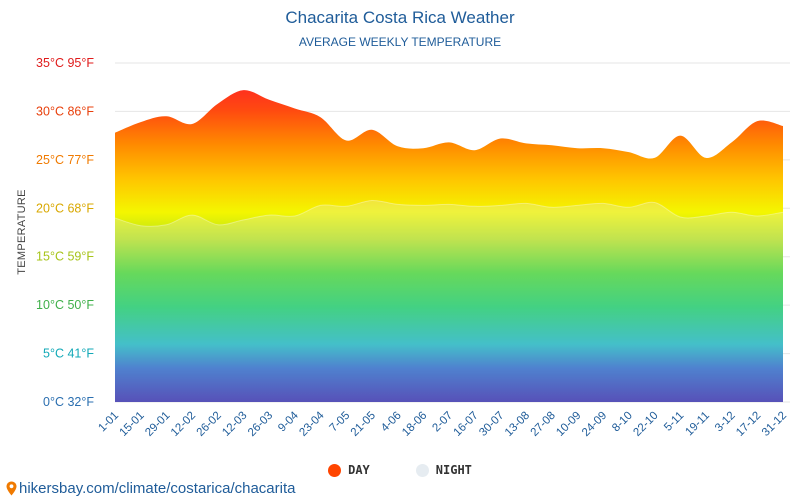 The width and height of the screenshot is (800, 500). Describe the element at coordinates (400, 42) in the screenshot. I see `chart-subtitle: AVERAGE WEEKLY TEMPERATURE` at that location.